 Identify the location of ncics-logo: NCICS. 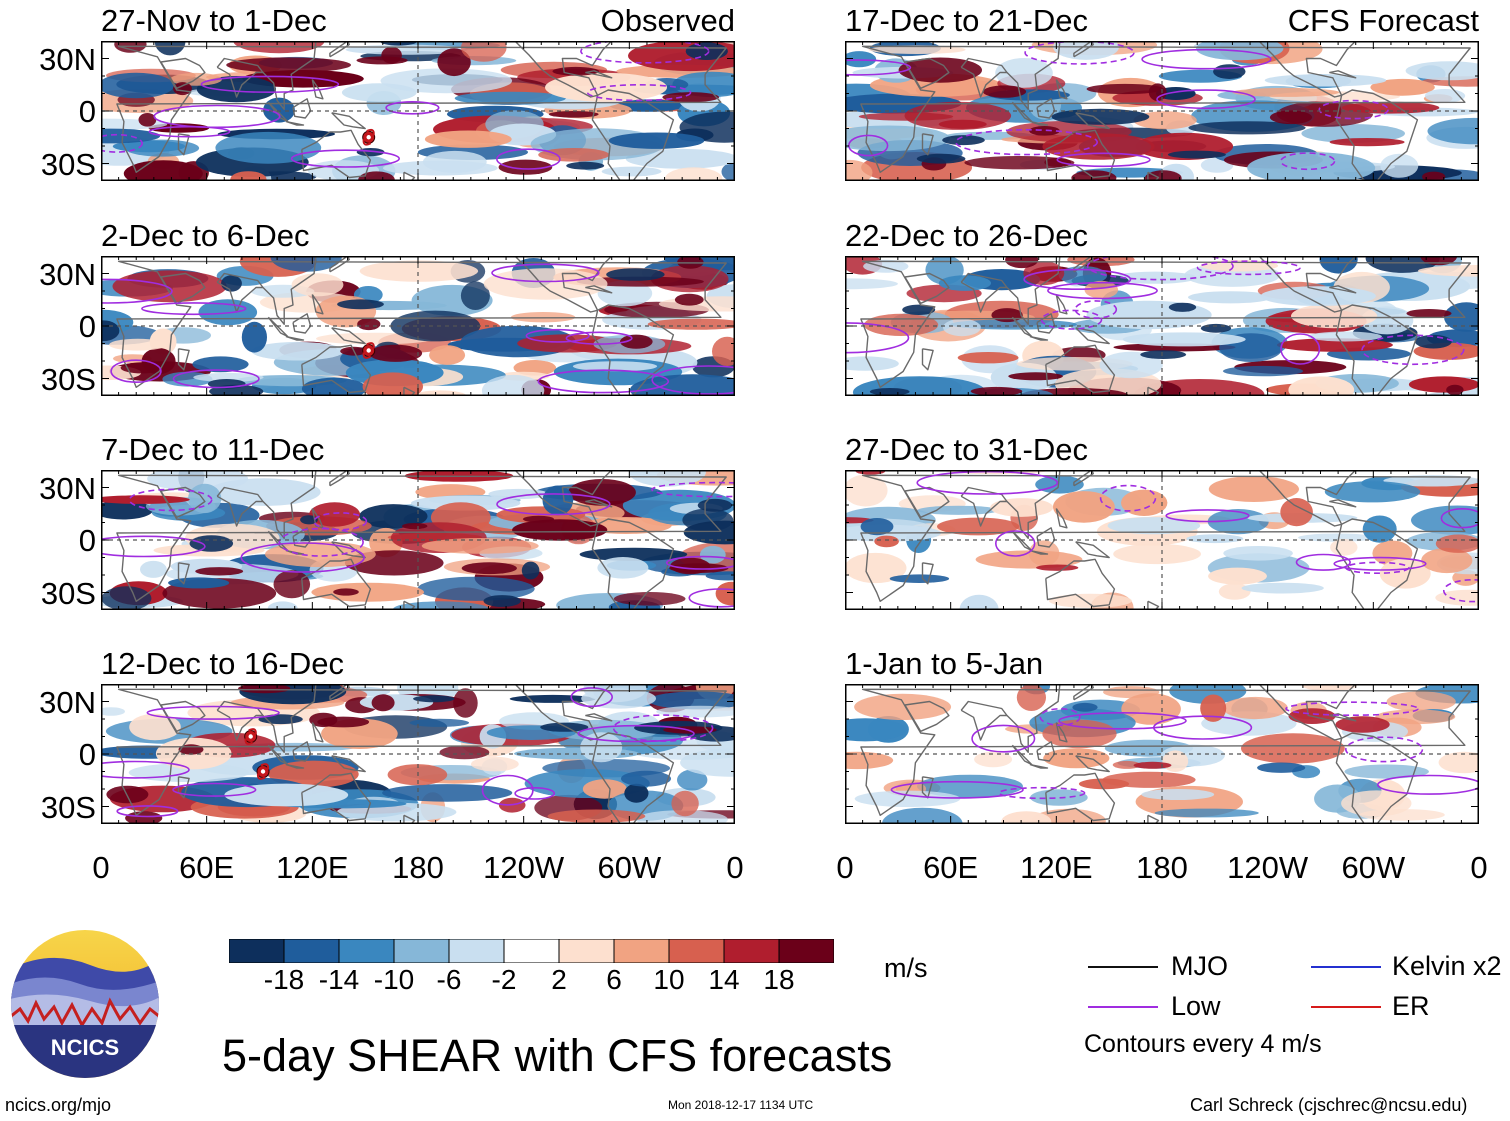
(85, 1004).